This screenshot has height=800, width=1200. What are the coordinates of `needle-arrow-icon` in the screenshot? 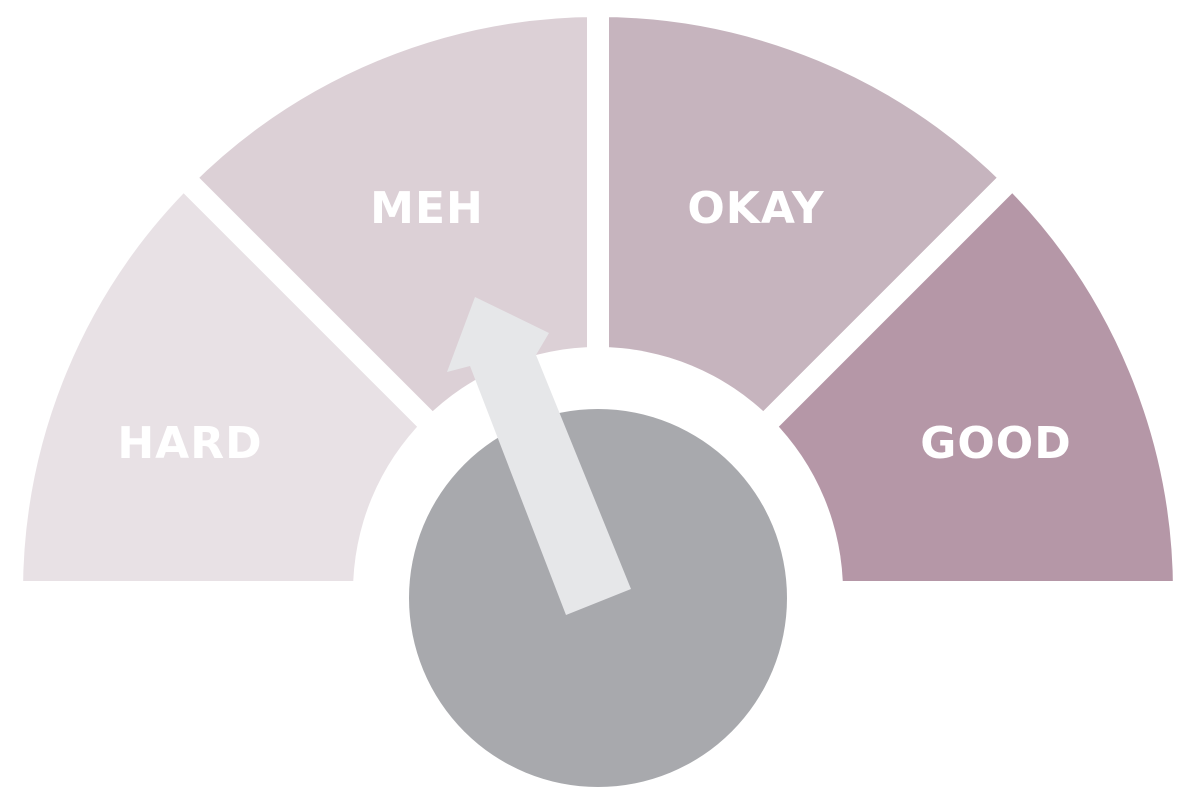 It's located at (539, 456).